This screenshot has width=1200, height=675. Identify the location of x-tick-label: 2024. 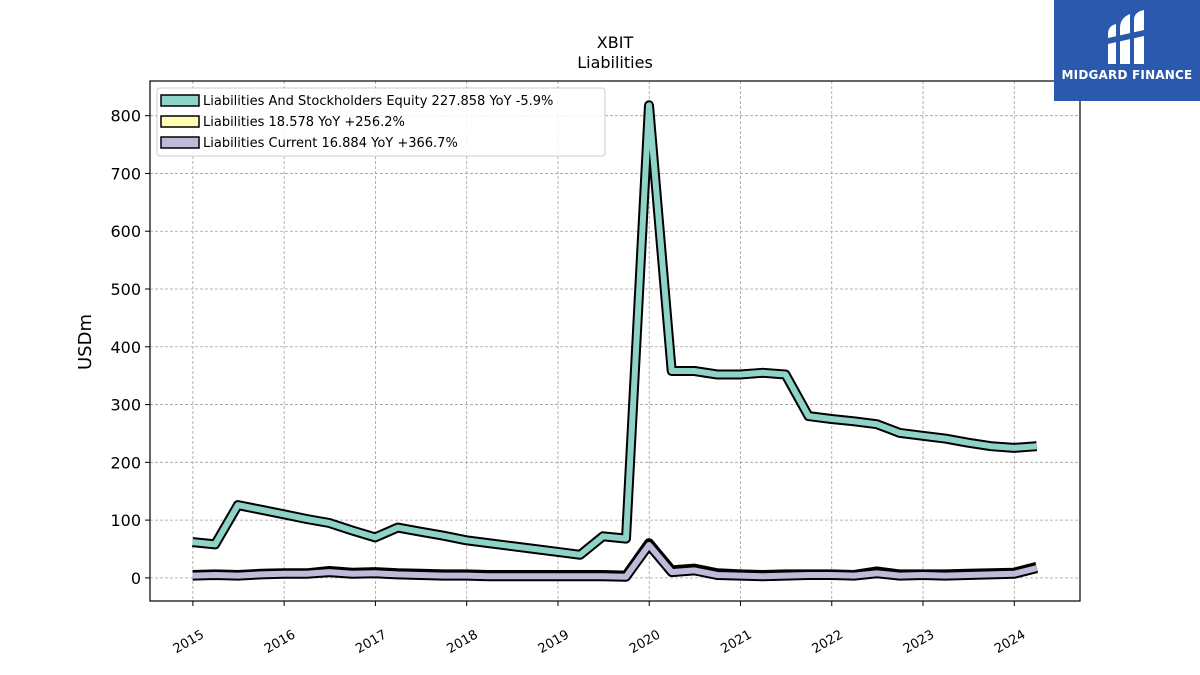
(1010, 642).